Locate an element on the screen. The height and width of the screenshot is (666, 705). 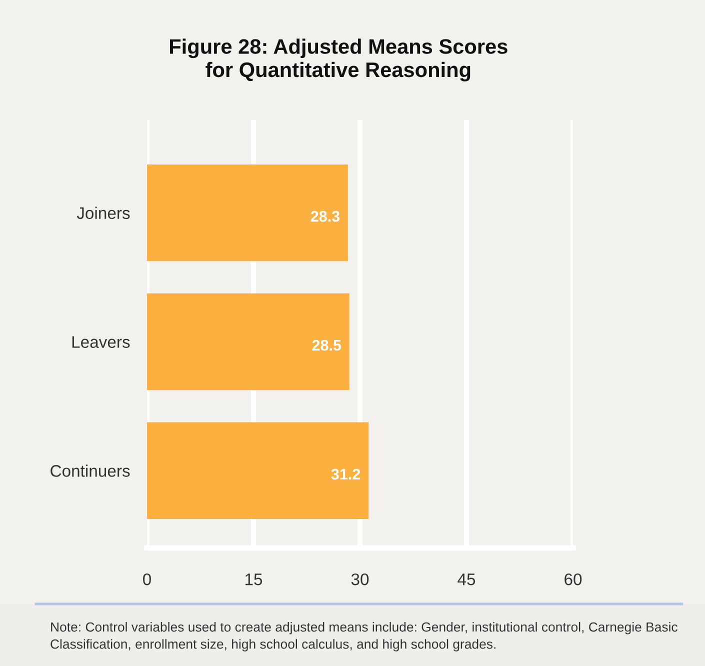
x-tick-label: 15 is located at coordinates (254, 580).